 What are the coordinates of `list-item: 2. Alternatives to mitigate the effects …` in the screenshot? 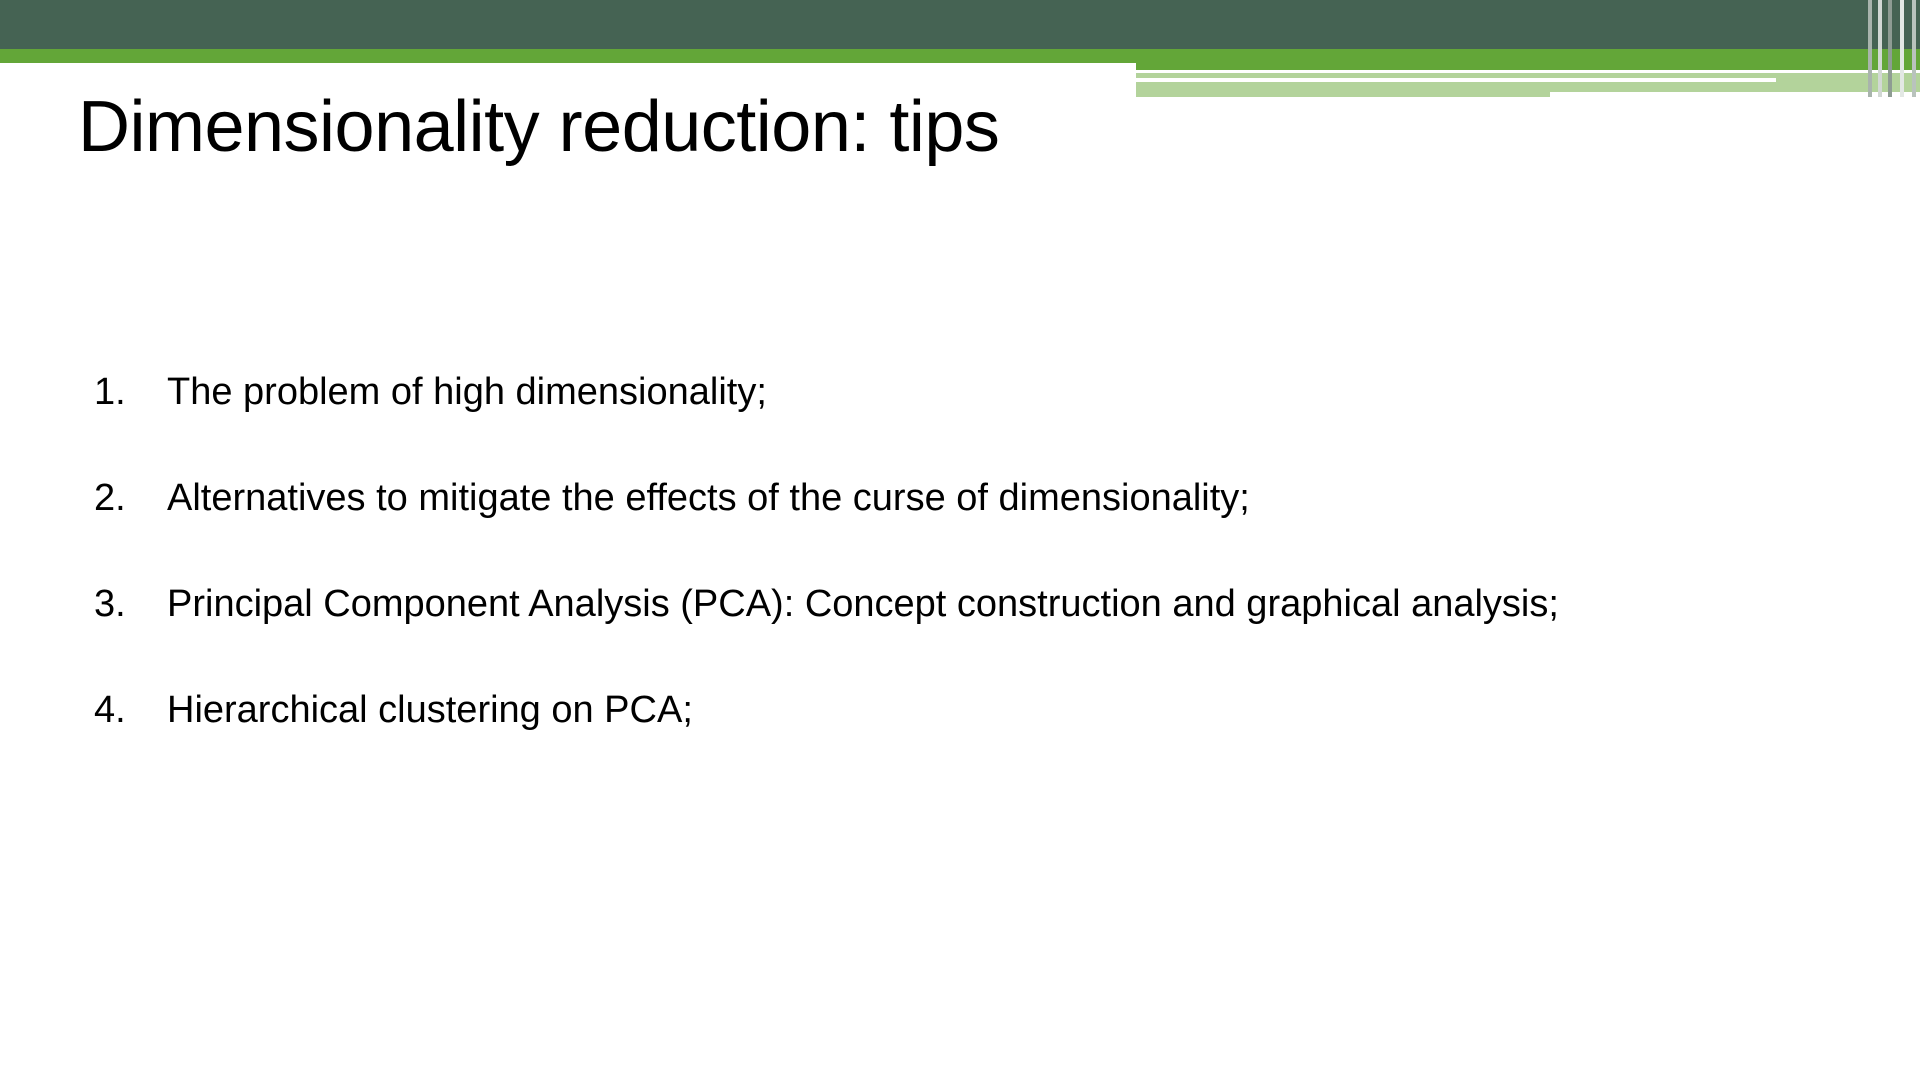 It's located at (974, 521).